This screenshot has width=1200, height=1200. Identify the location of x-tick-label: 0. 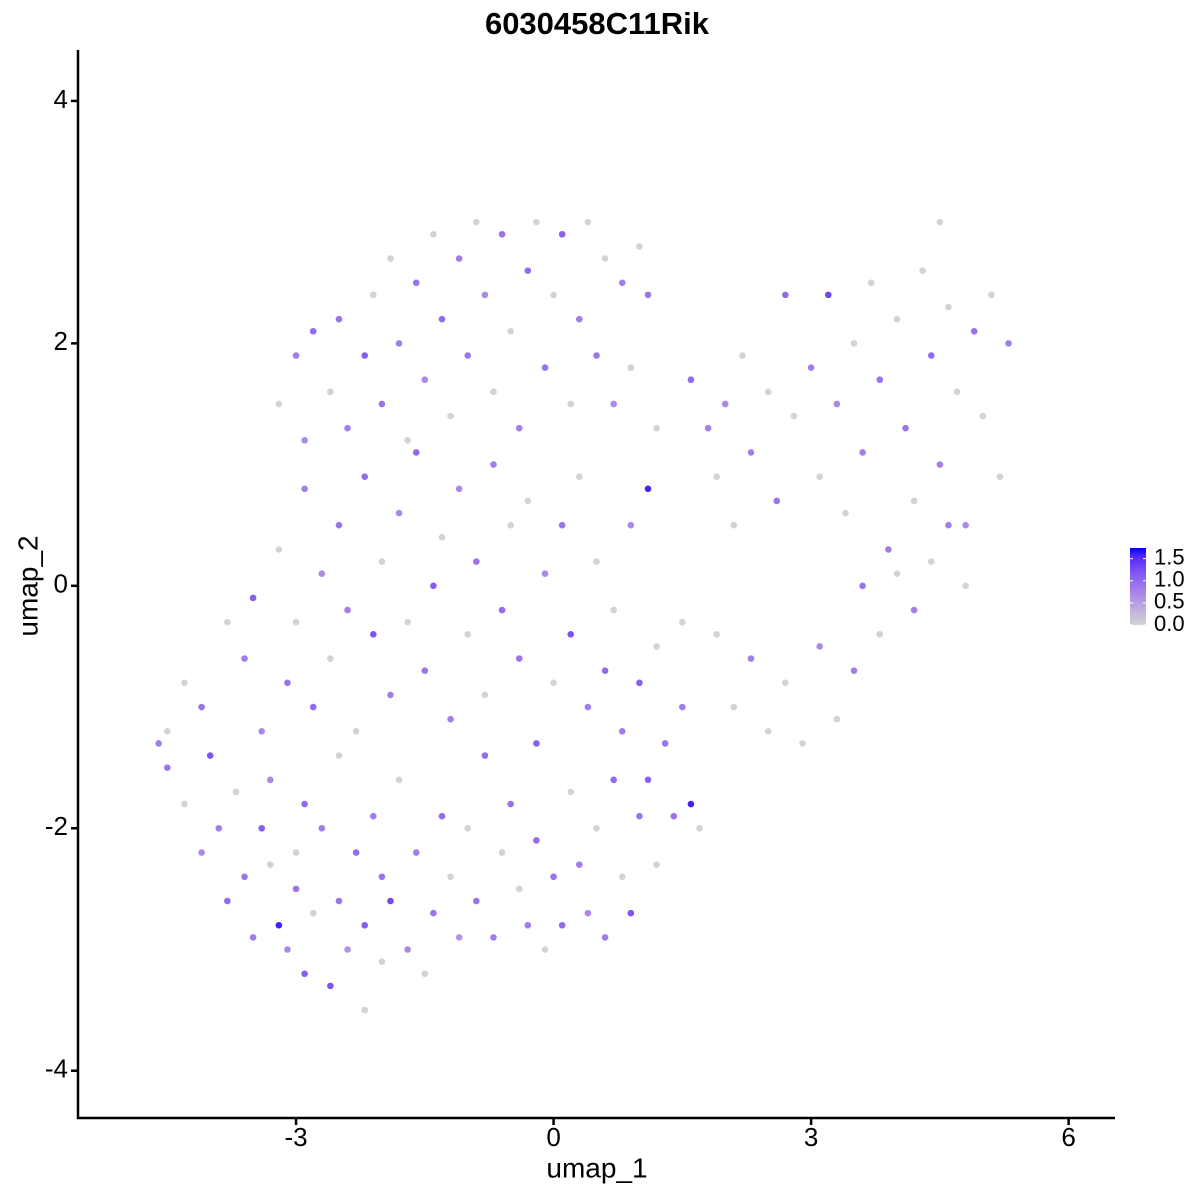
(553, 1137).